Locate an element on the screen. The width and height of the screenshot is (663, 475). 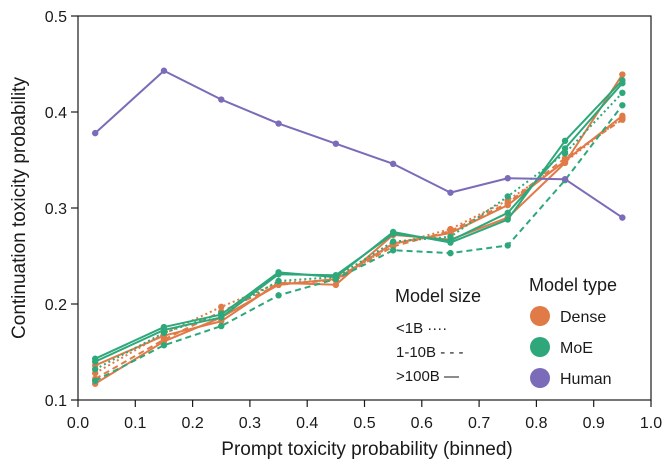
legend-type-moe: MoE is located at coordinates (576, 348).